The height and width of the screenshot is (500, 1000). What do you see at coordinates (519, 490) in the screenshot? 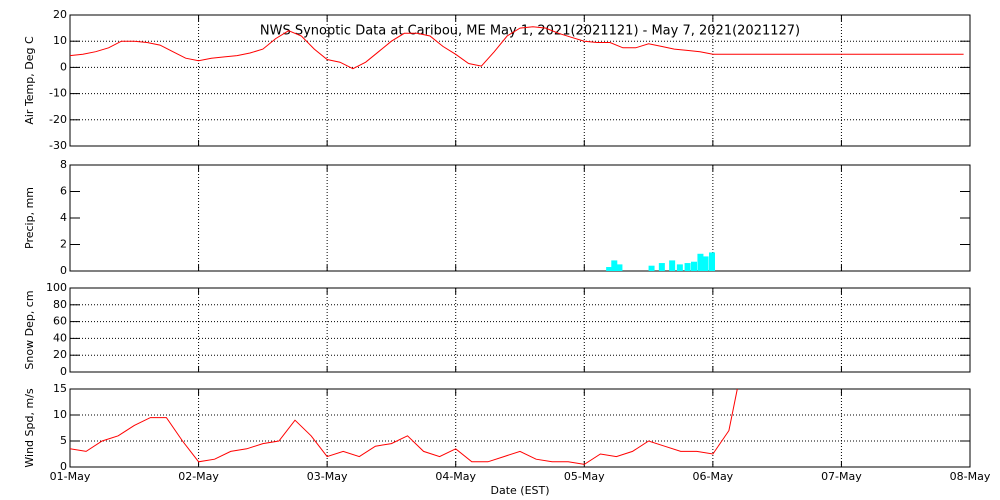
I see `x-axis-label: Date (EST)` at bounding box center [519, 490].